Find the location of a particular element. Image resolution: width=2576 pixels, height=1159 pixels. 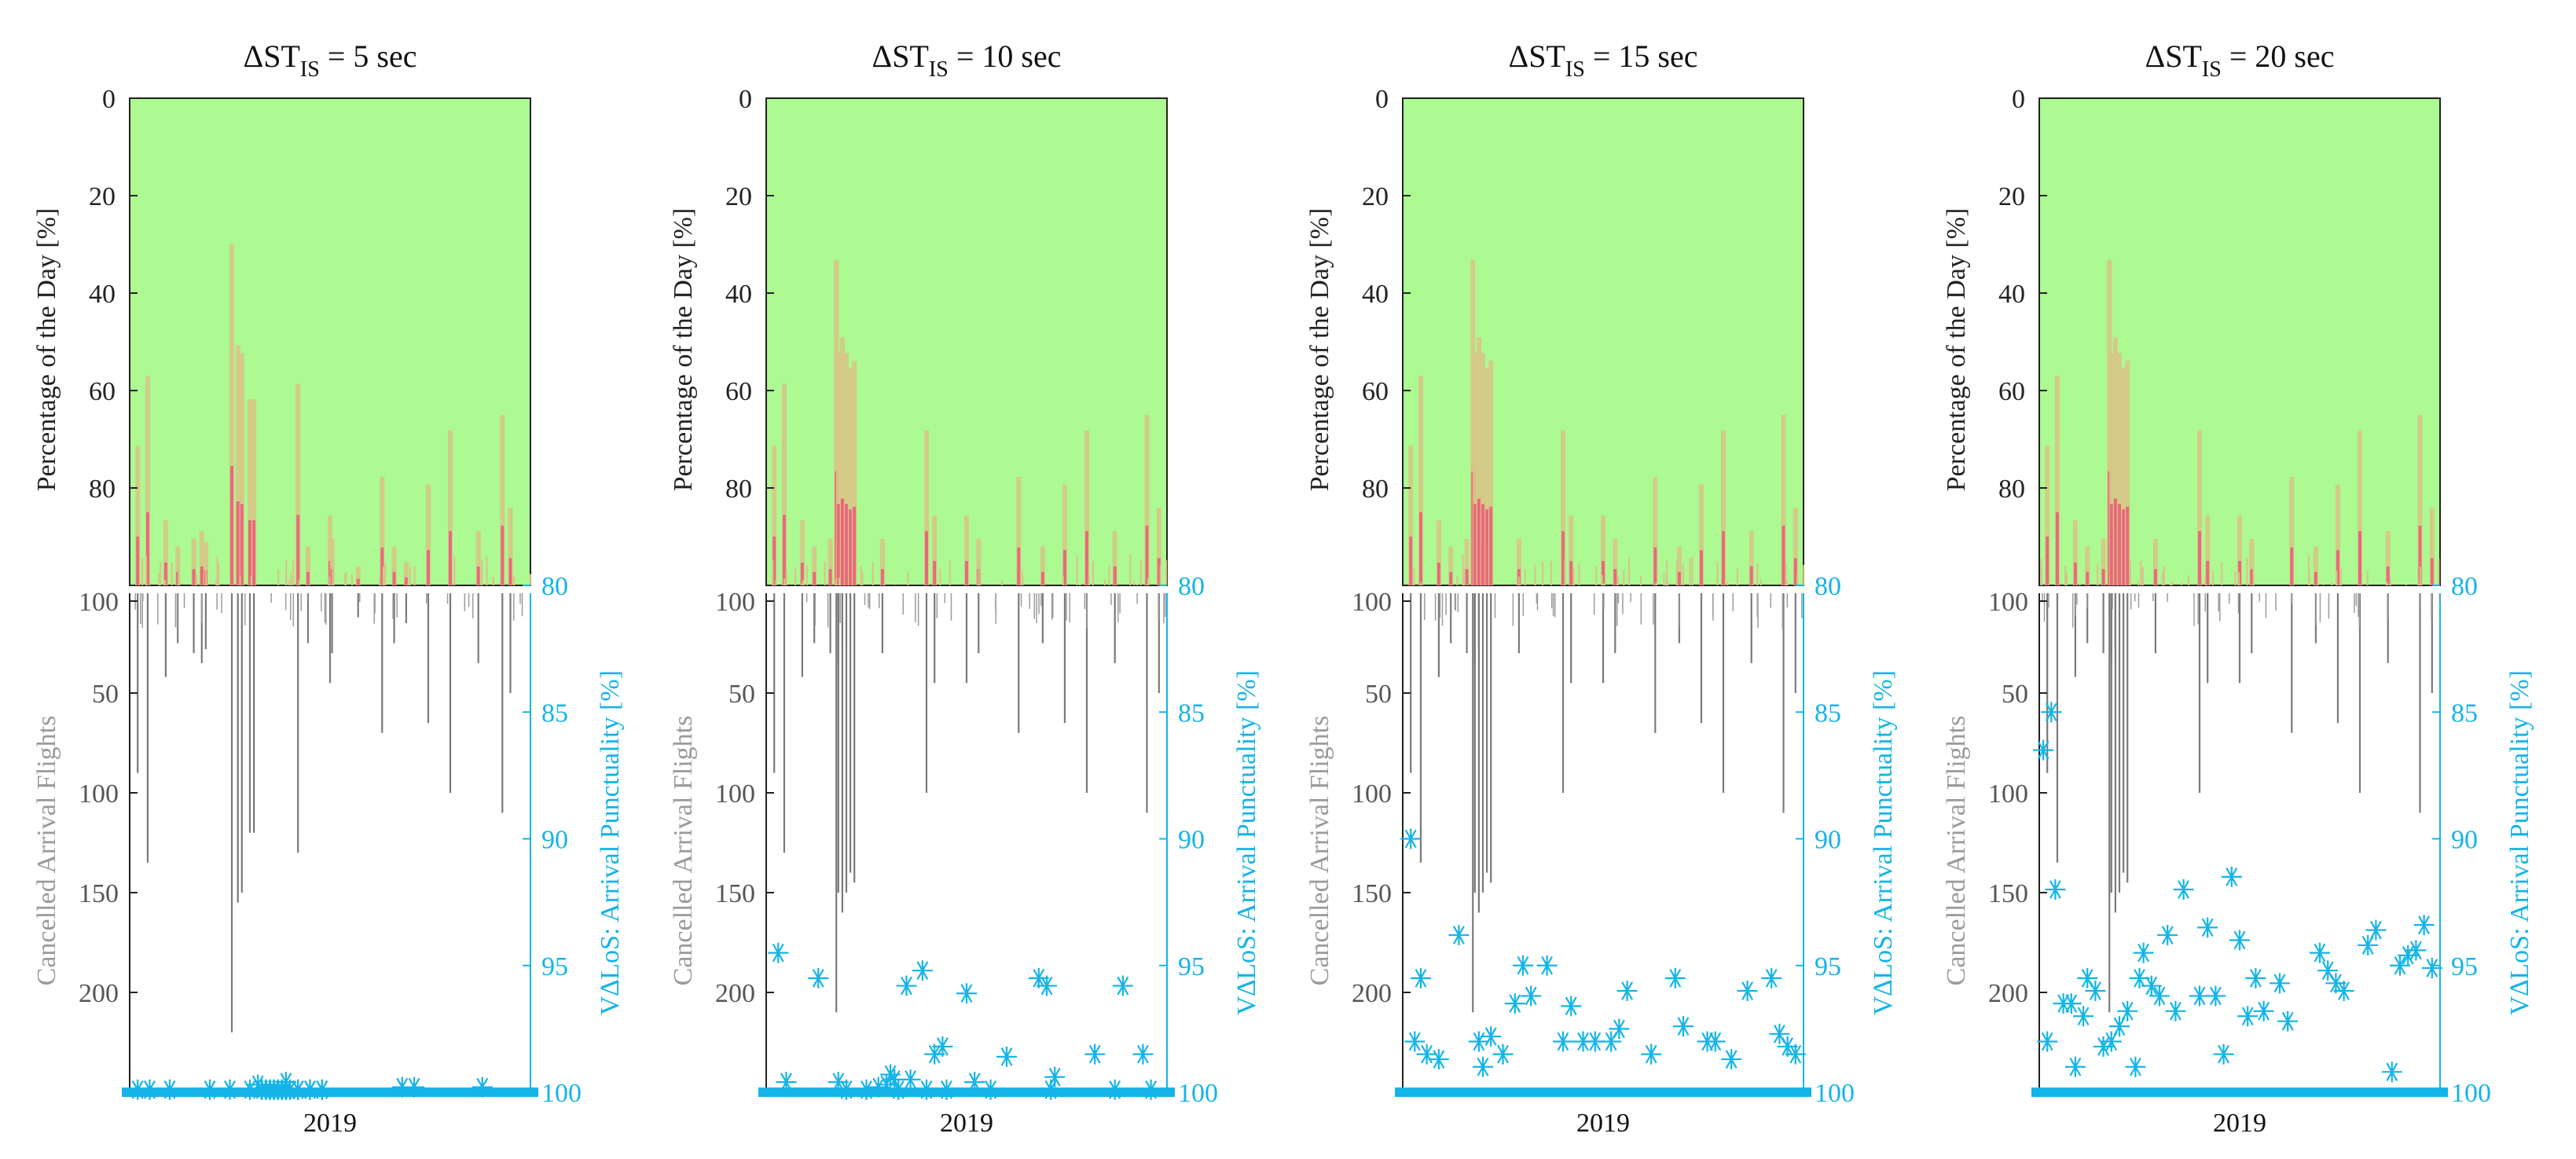

left-ytick-label: 100 is located at coordinates (735, 794).